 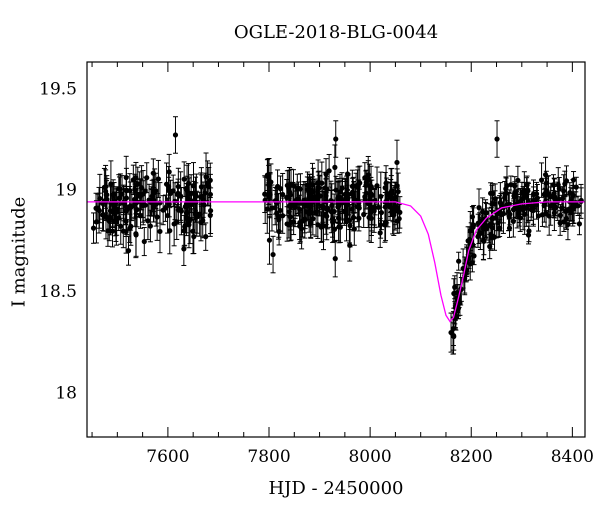 I want to click on x-tick-label: 8400, so click(x=572, y=457).